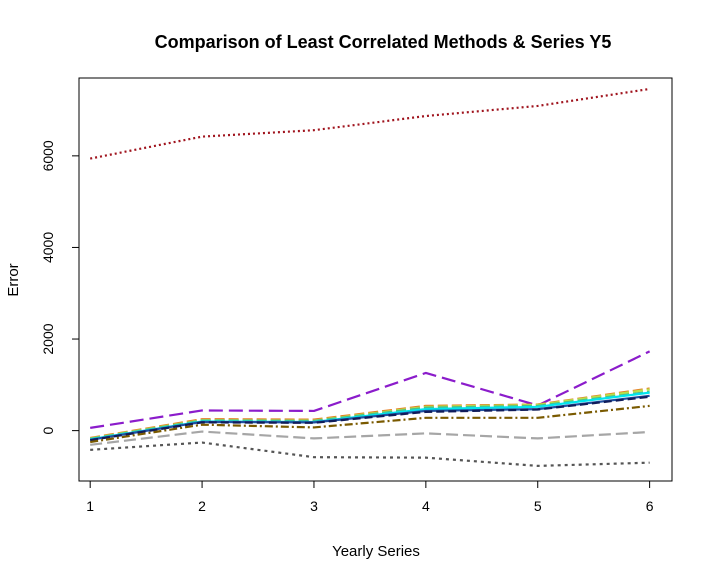 The width and height of the screenshot is (714, 580). What do you see at coordinates (48, 247) in the screenshot?
I see `y-tick-label: 4000` at bounding box center [48, 247].